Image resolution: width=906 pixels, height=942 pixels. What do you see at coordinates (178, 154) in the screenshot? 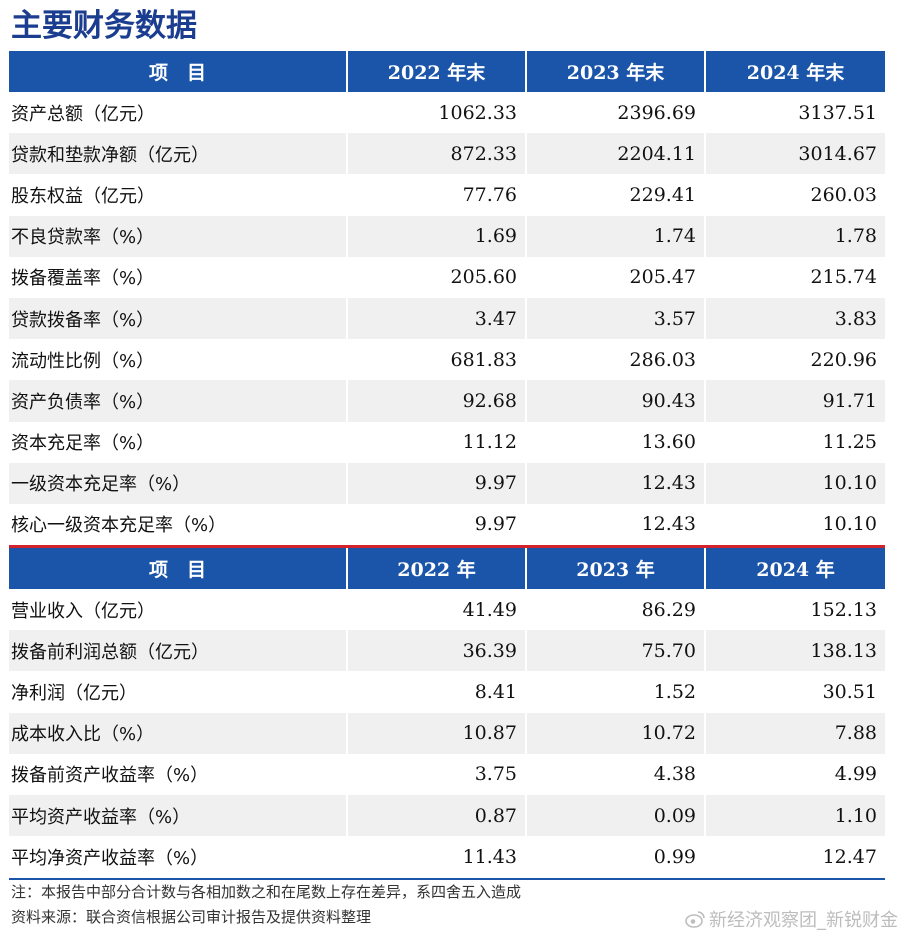
I see `row-label: 贷款和垫款净额（亿元）` at bounding box center [178, 154].